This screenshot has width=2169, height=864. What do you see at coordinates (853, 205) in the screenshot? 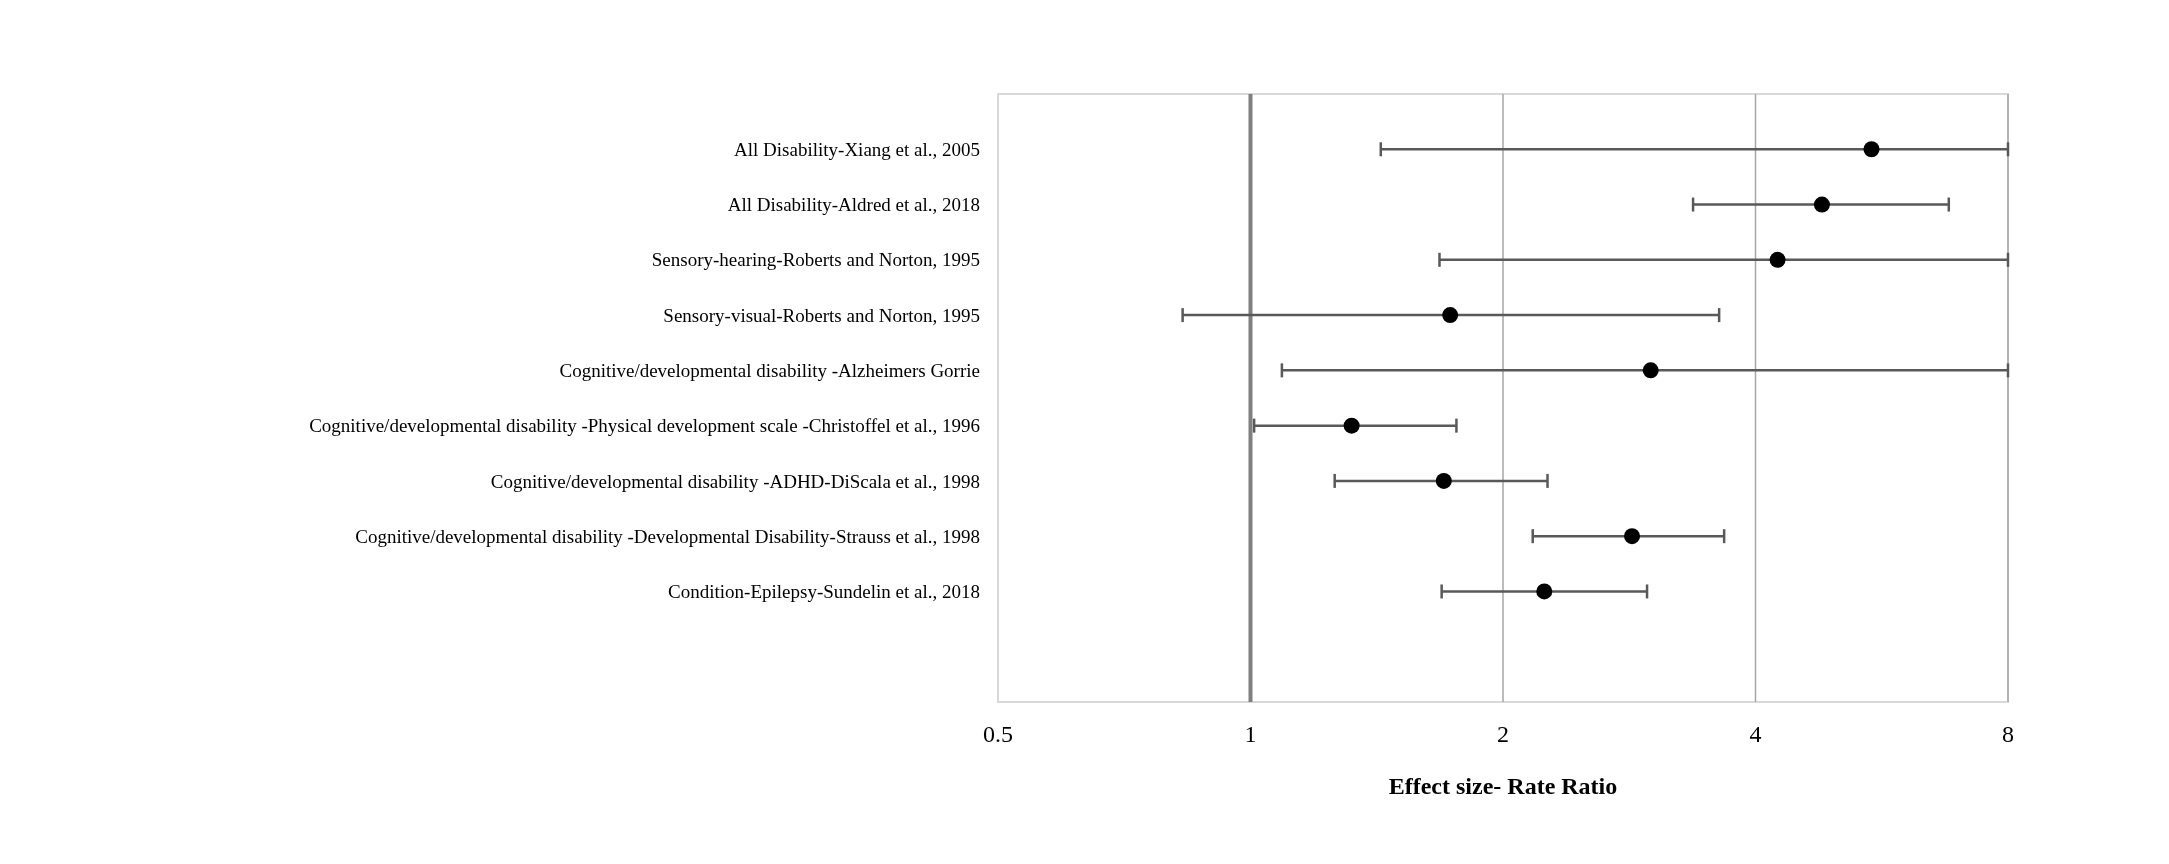
I see `y-tick-label: All Disability-Aldred et al., 2018` at bounding box center [853, 205].